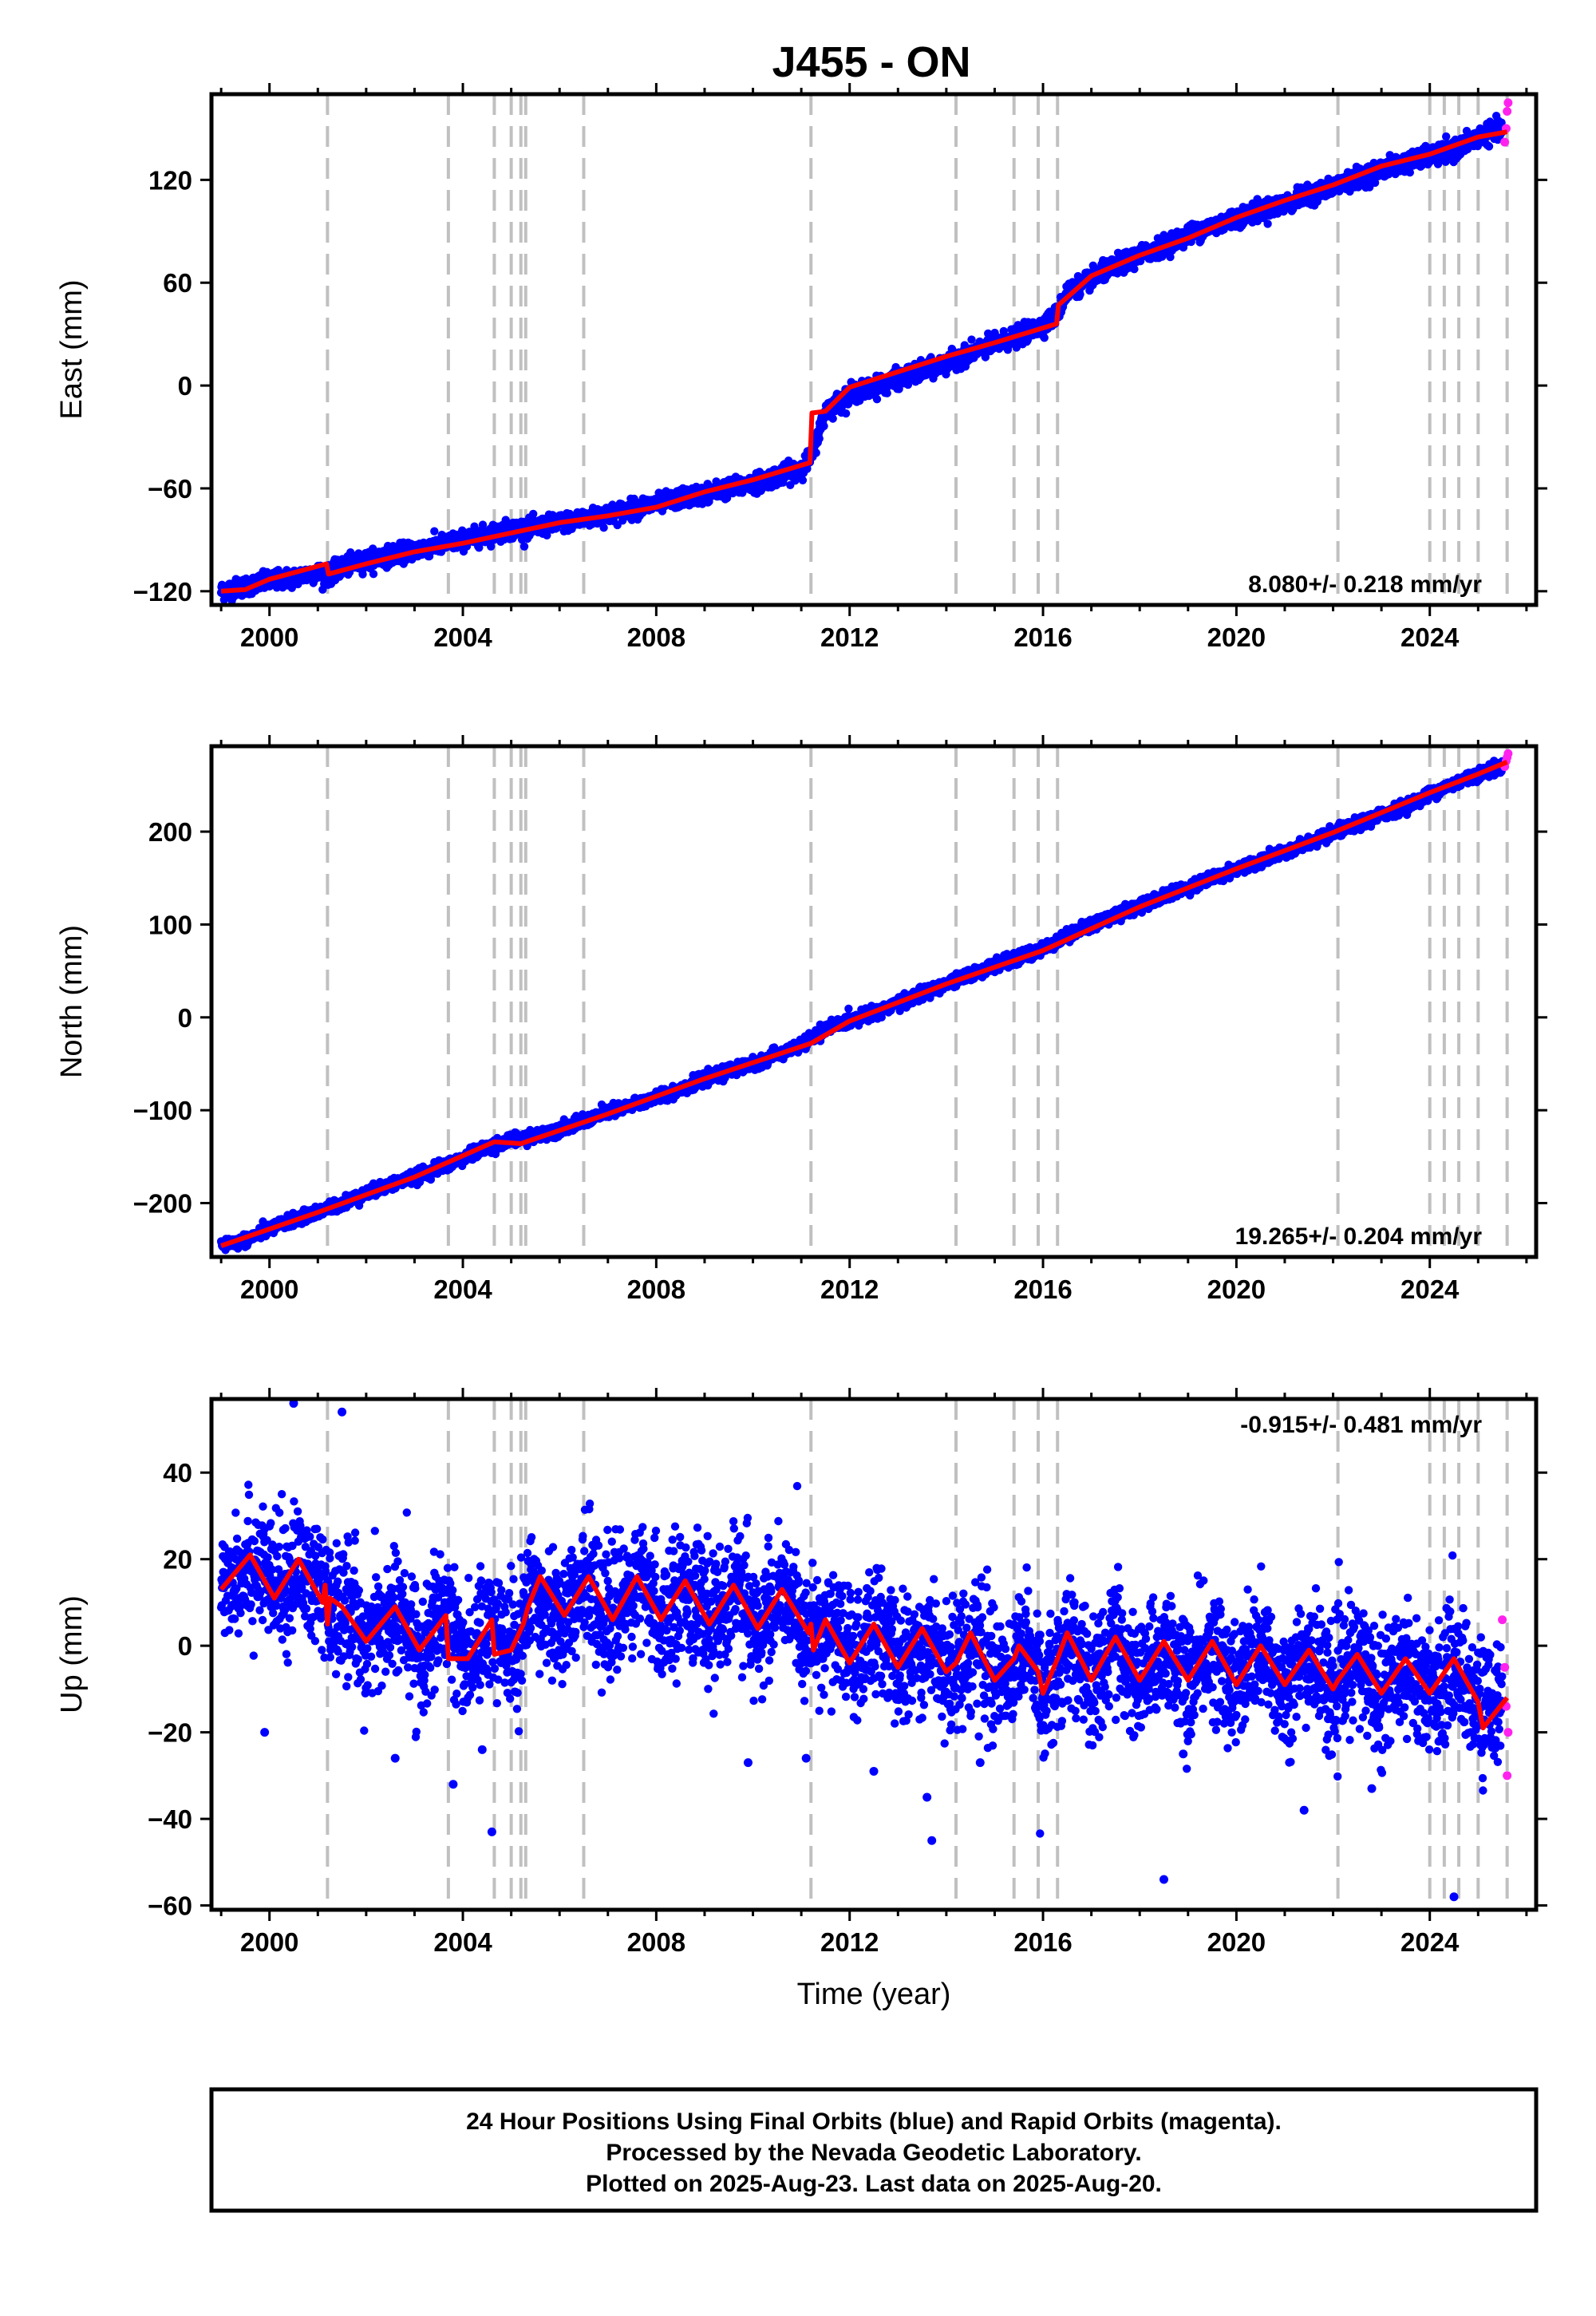 This screenshot has width=1596, height=2316. What do you see at coordinates (177, 283) in the screenshot?
I see `y-tick-label: 60` at bounding box center [177, 283].